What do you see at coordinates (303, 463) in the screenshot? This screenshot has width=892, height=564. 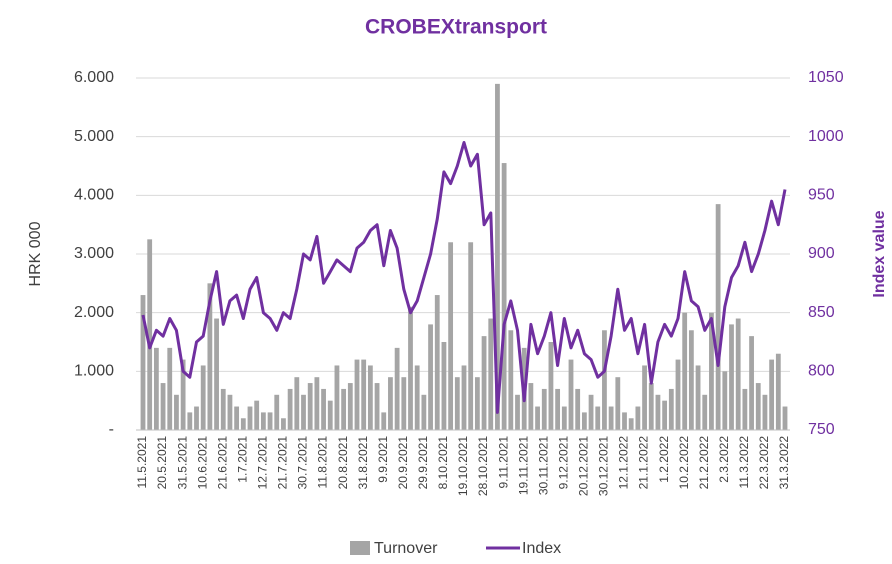 I see `x-tick-label: 30.7.2021` at bounding box center [303, 463].